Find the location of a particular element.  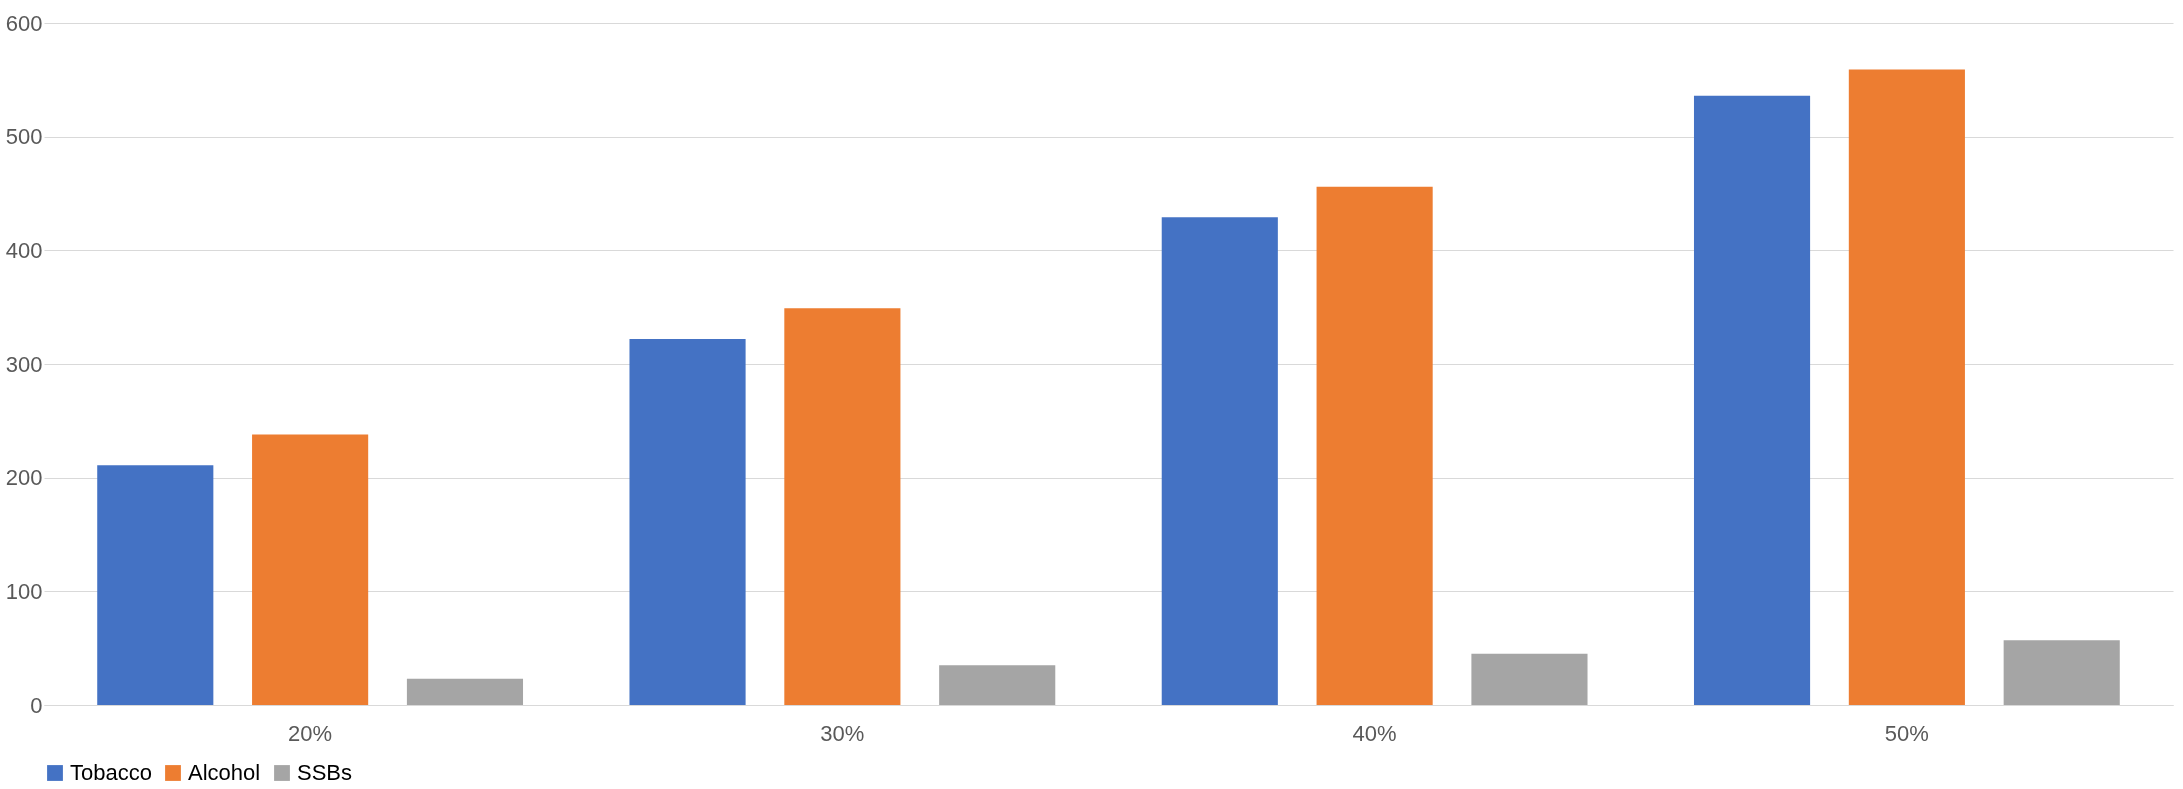

legend-label: SSBs is located at coordinates (325, 772).